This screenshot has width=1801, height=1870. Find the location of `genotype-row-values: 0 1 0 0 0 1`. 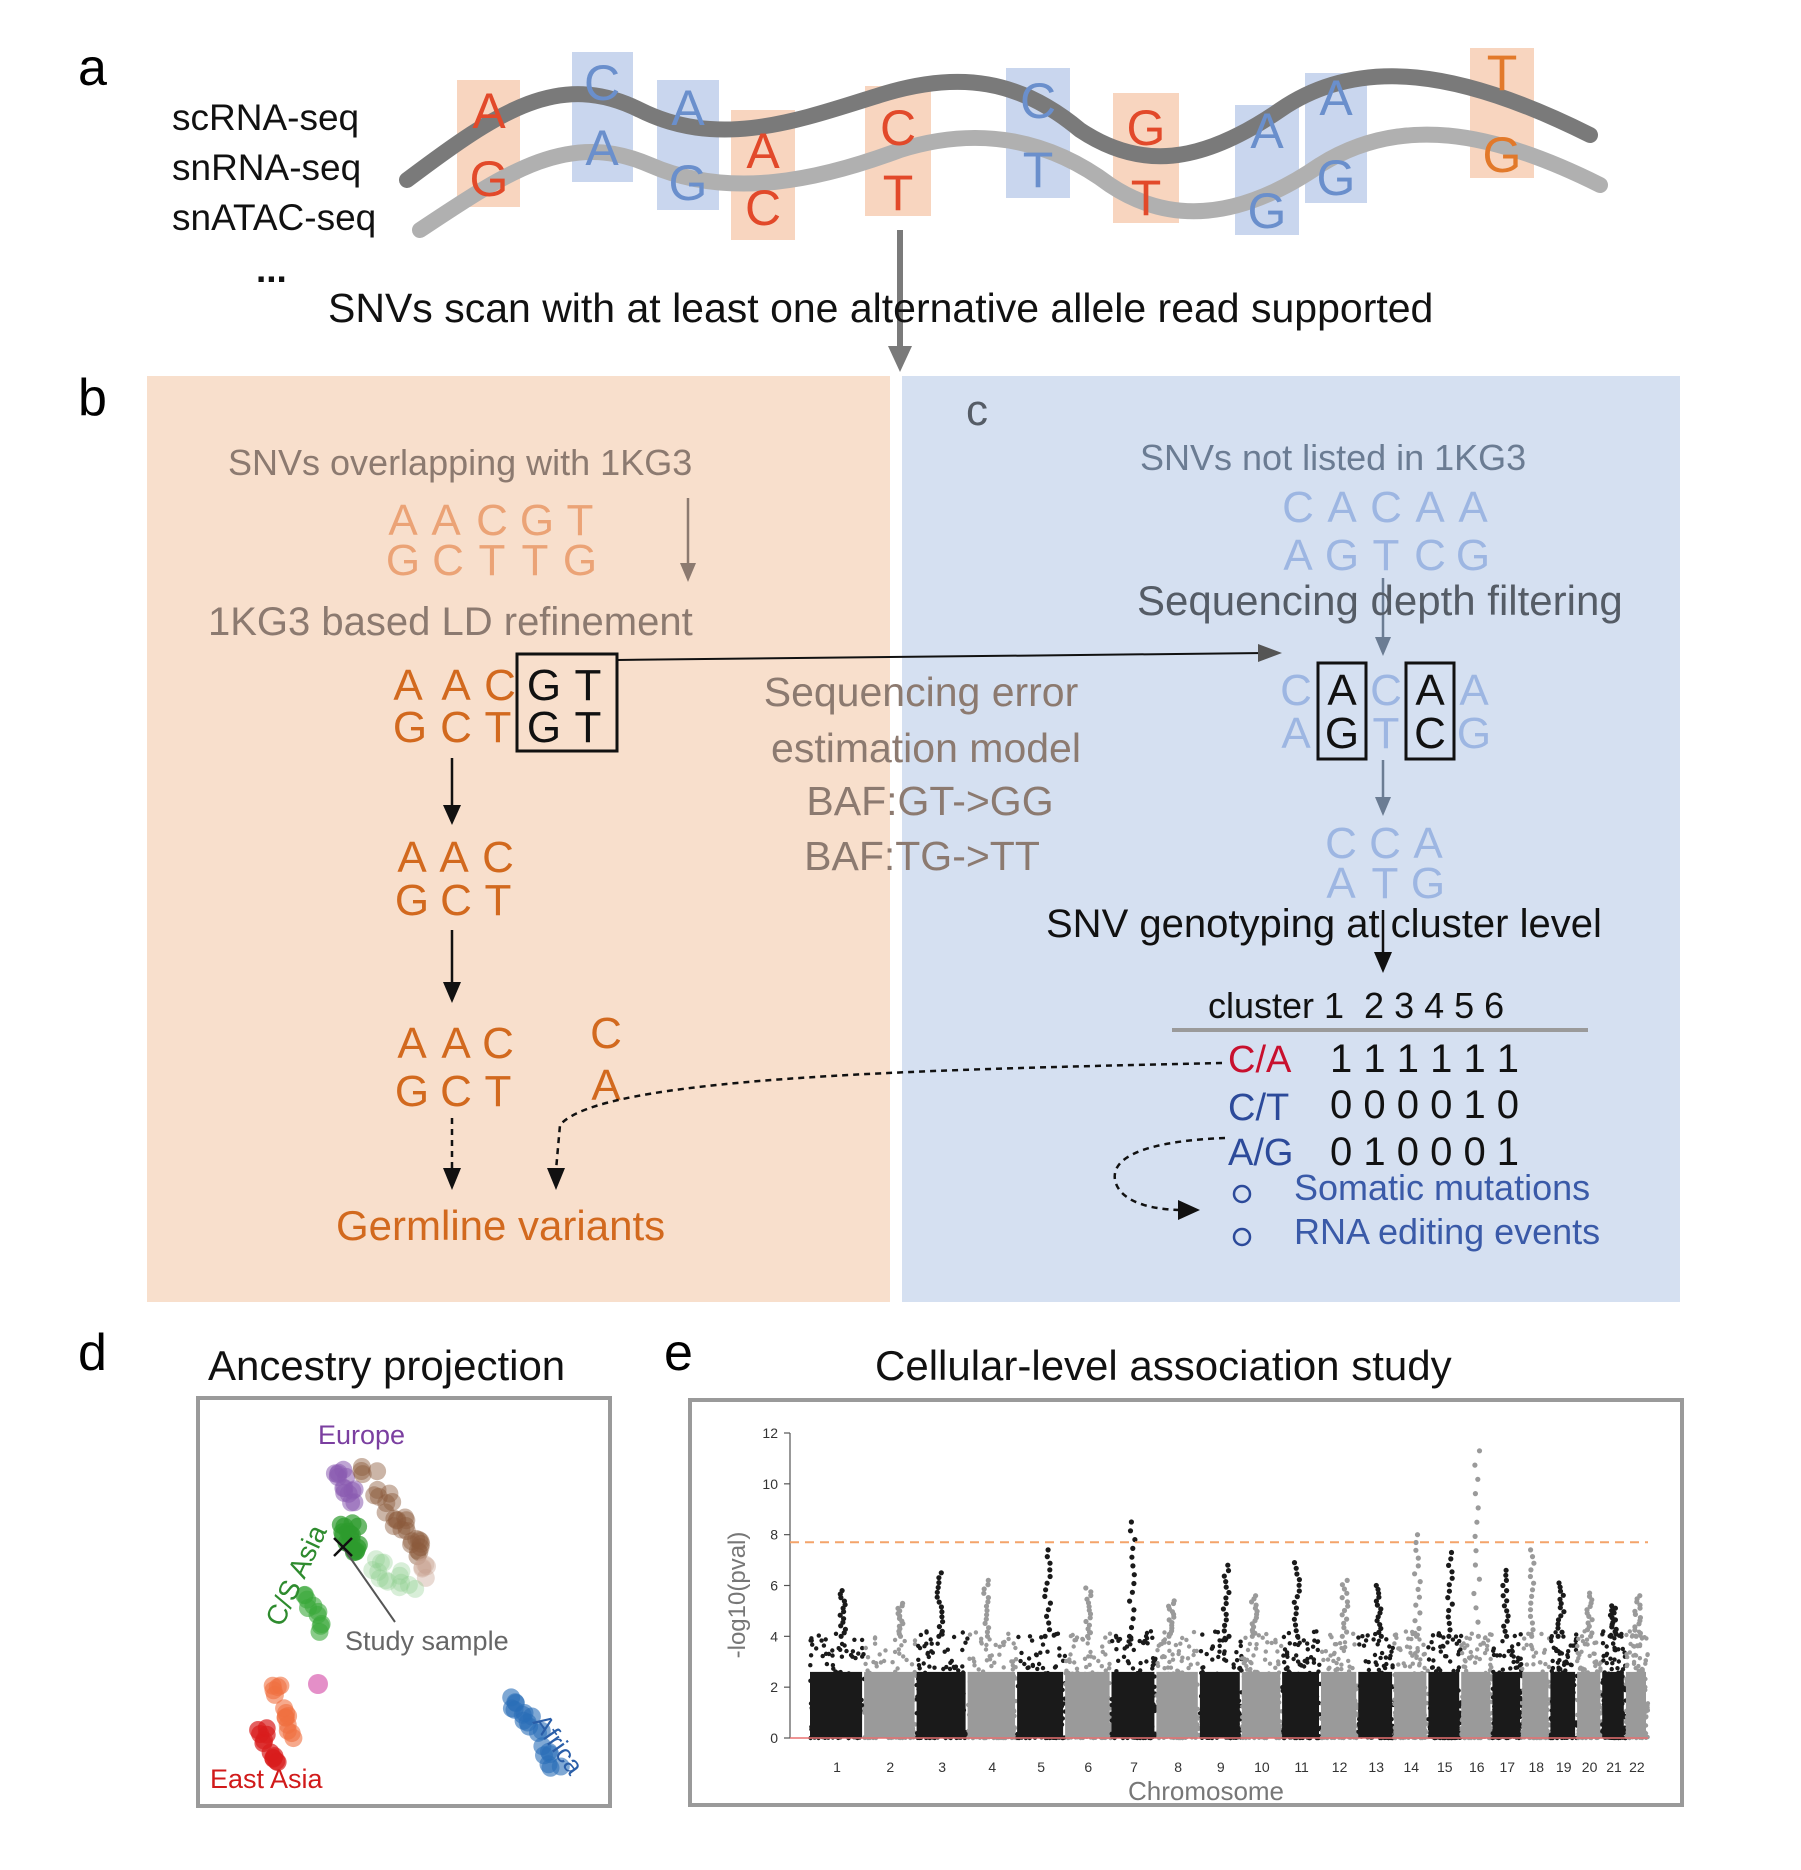

genotype-row-values: 0 1 0 0 0 1 is located at coordinates (1424, 1152).